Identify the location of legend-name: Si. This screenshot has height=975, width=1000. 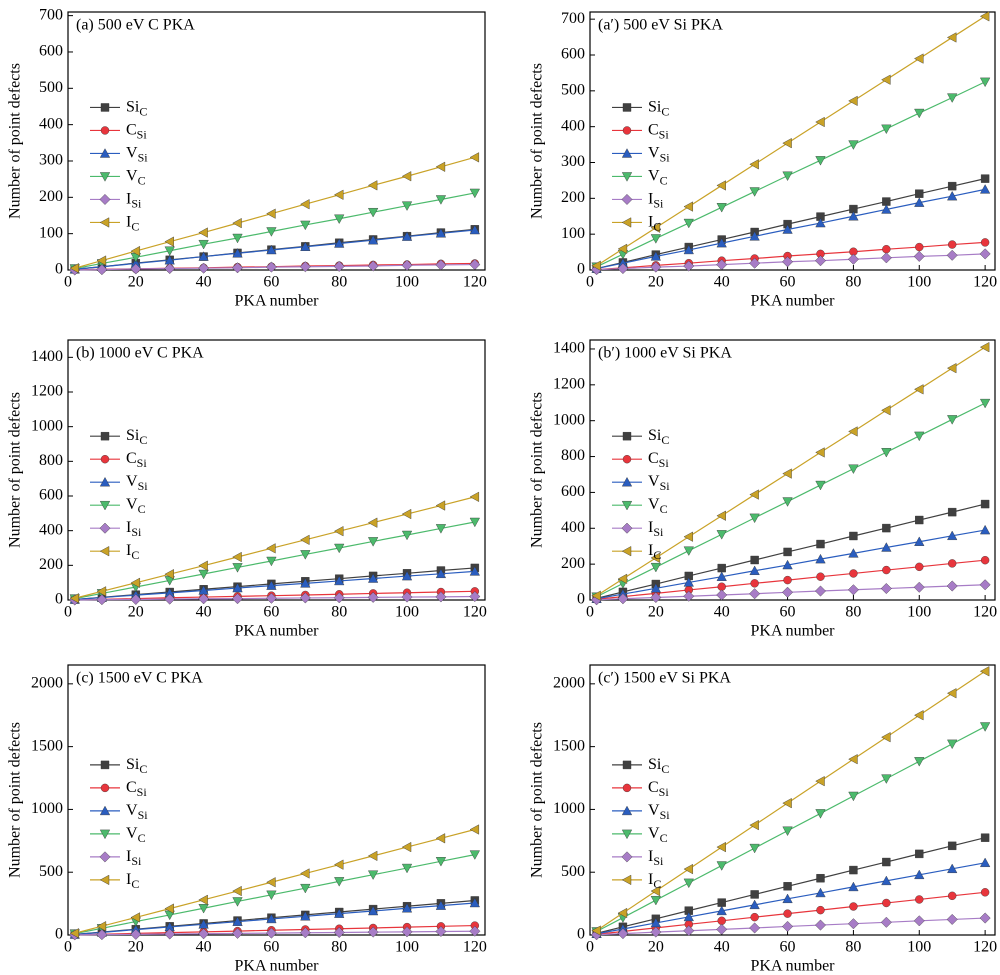
(133, 435).